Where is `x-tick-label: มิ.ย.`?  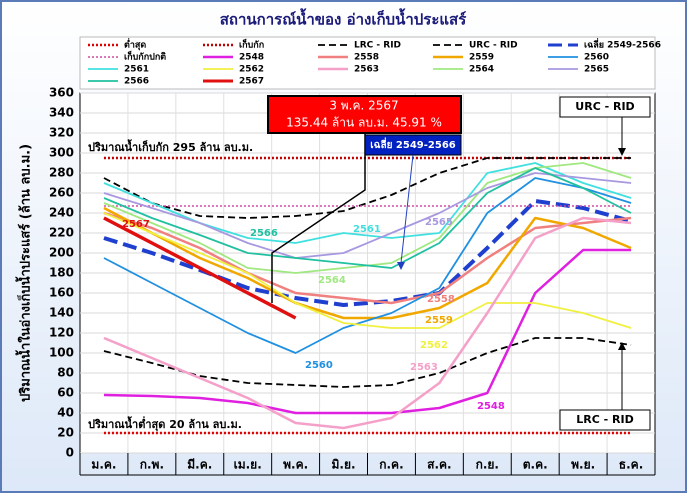
x-tick-label: มิ.ย. is located at coordinates (344, 465).